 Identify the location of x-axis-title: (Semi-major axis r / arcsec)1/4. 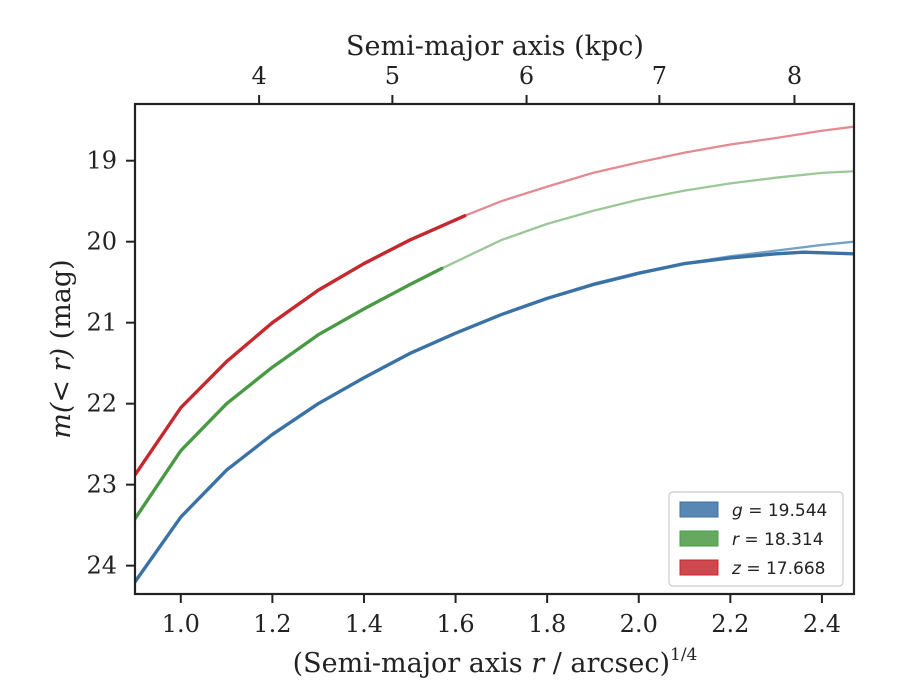
(495, 662).